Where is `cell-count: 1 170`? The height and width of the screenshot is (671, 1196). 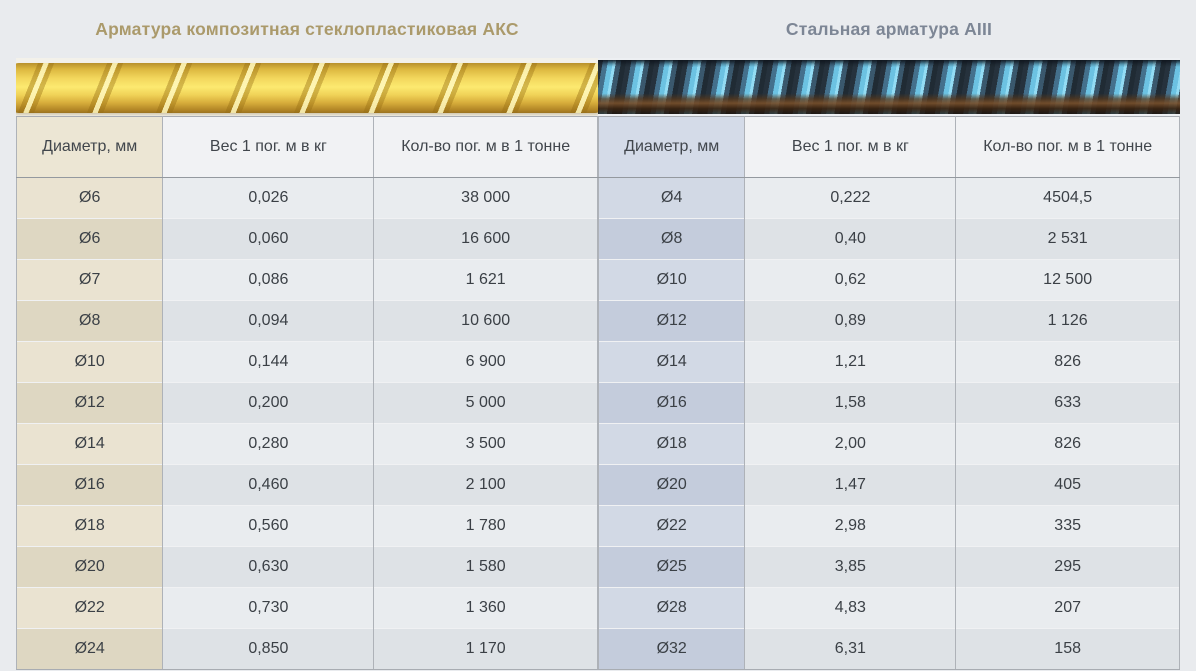 cell-count: 1 170 is located at coordinates (485, 649).